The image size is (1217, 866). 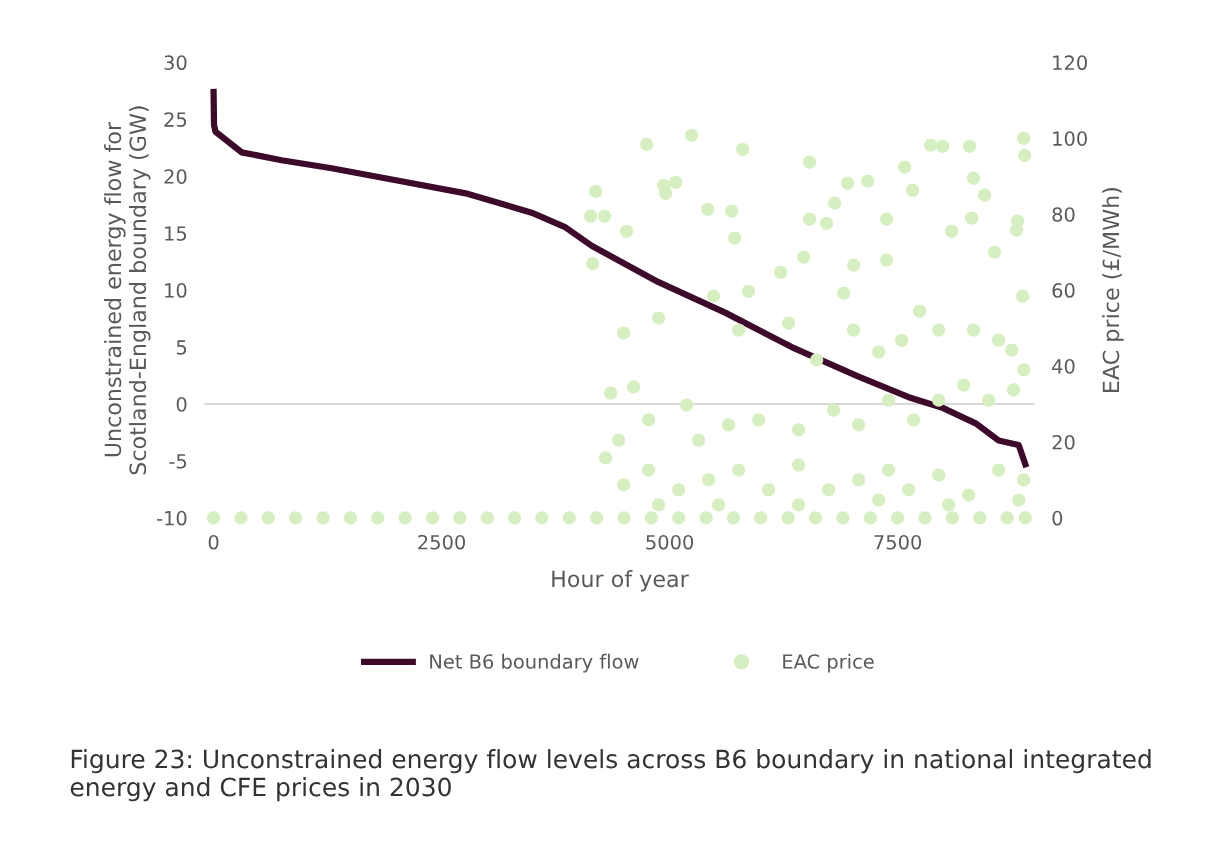 I want to click on y2-tick-label: 100, so click(x=1070, y=138).